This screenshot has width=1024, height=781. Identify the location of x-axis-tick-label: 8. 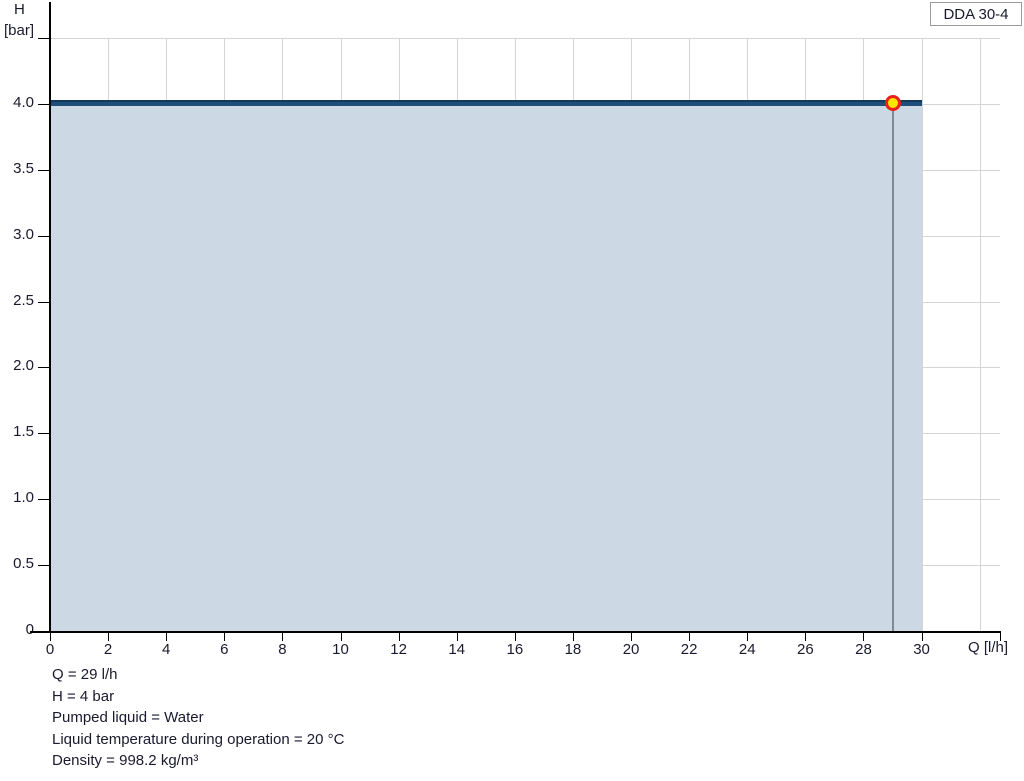
(282, 649).